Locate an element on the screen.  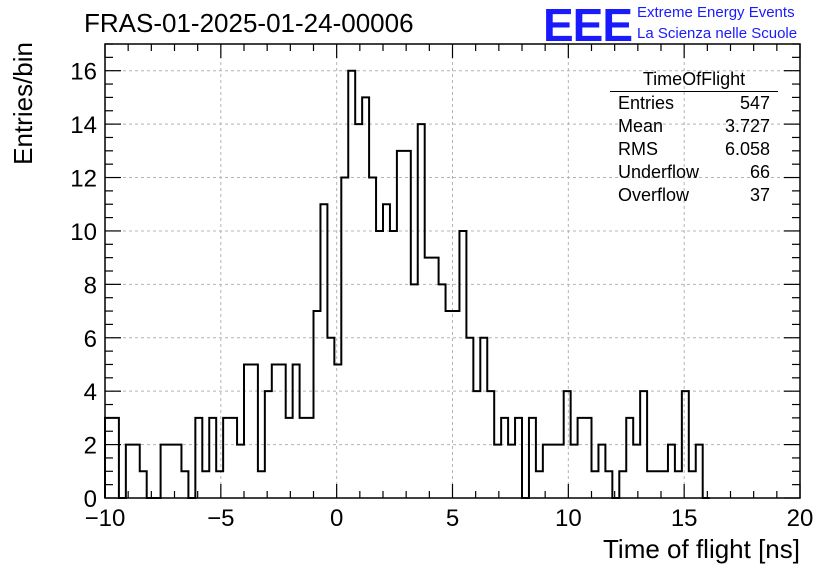
y-axis-title: Entries/bin is located at coordinates (23, 103).